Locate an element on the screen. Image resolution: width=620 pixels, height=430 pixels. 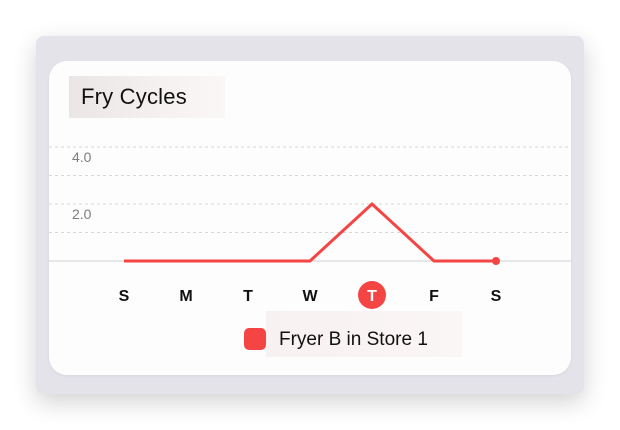
data-point is located at coordinates (496, 261).